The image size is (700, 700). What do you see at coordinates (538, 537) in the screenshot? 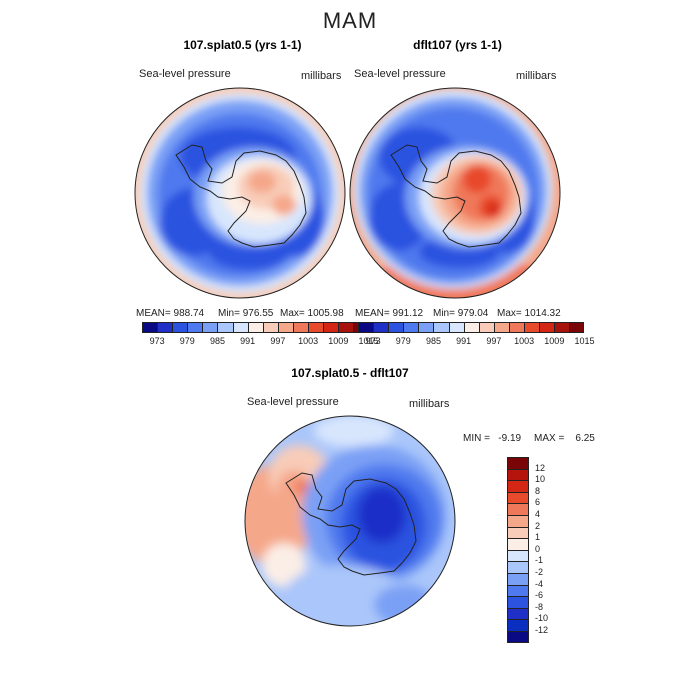
I see `colorbar-tick-label: 1` at bounding box center [538, 537].